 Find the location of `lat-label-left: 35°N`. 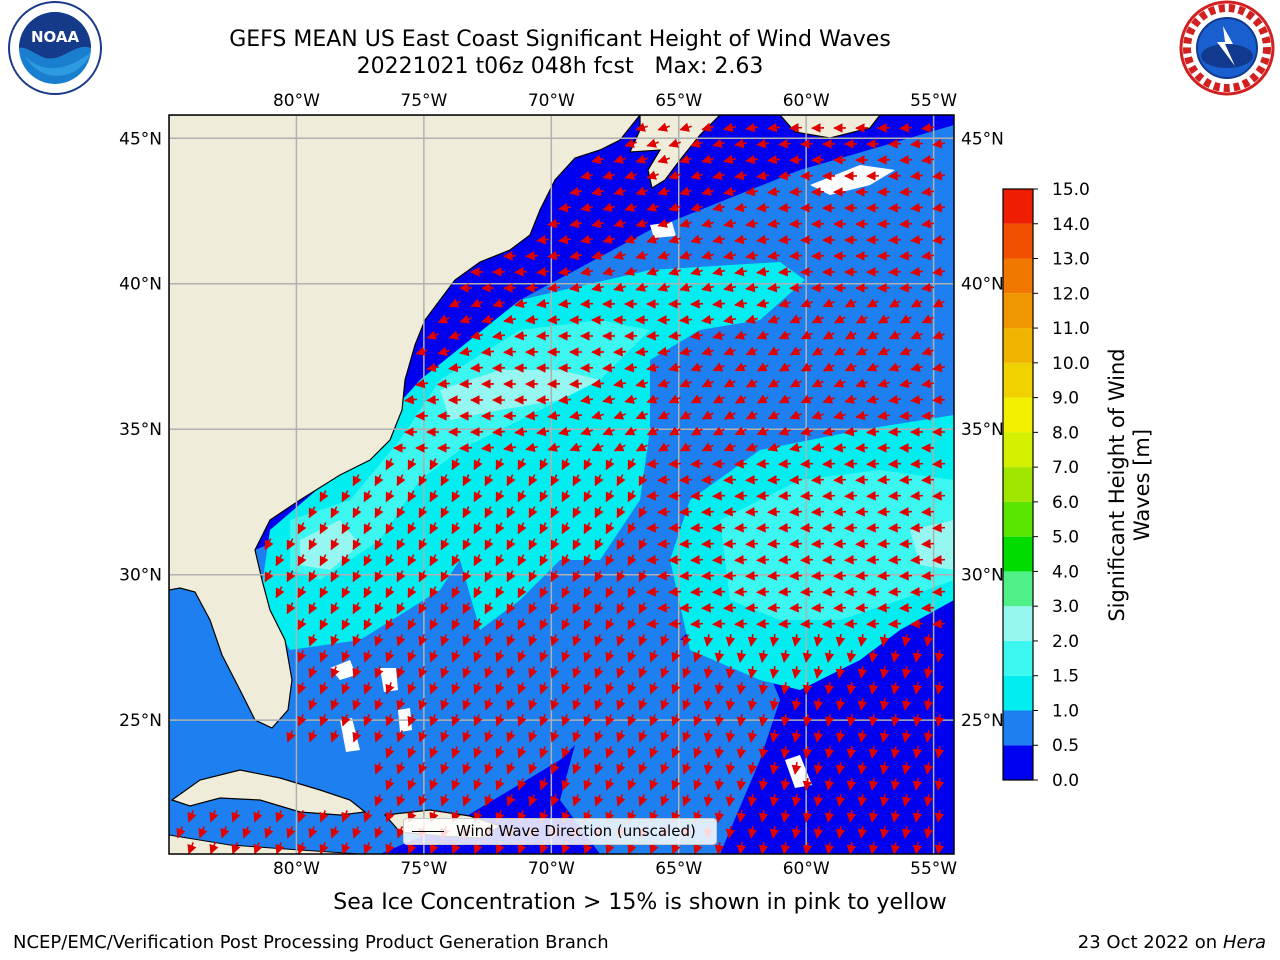

lat-label-left: 35°N is located at coordinates (140, 430).